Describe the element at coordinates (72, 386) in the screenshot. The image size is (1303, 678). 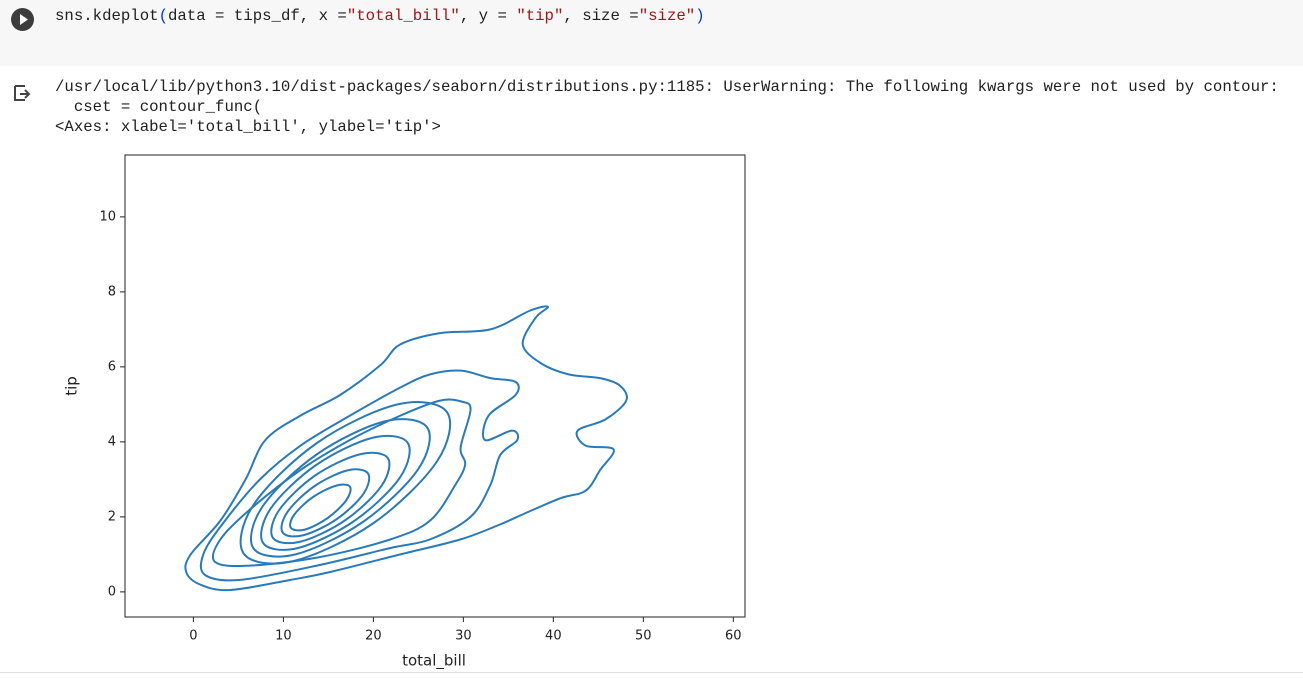
I see `y-axis-label: tip` at that location.